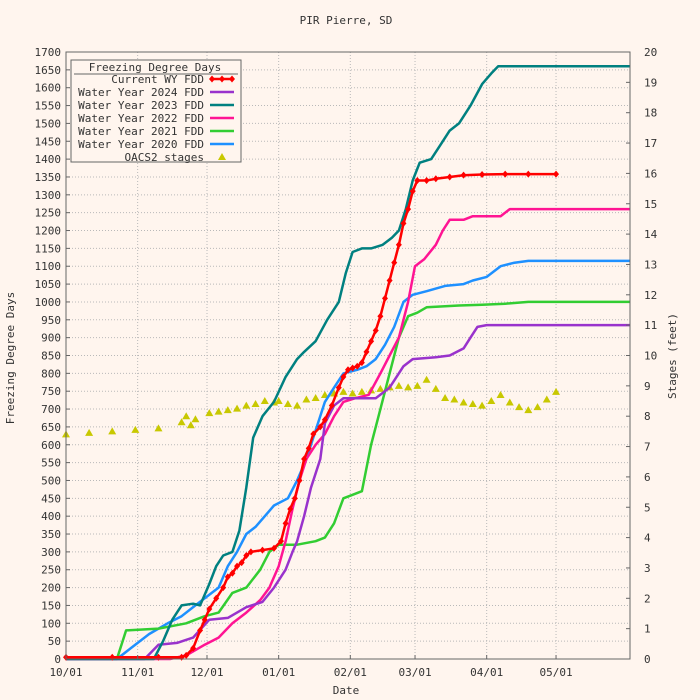  Describe the element at coordinates (650, 204) in the screenshot. I see `y2-tick-label: 15` at that location.